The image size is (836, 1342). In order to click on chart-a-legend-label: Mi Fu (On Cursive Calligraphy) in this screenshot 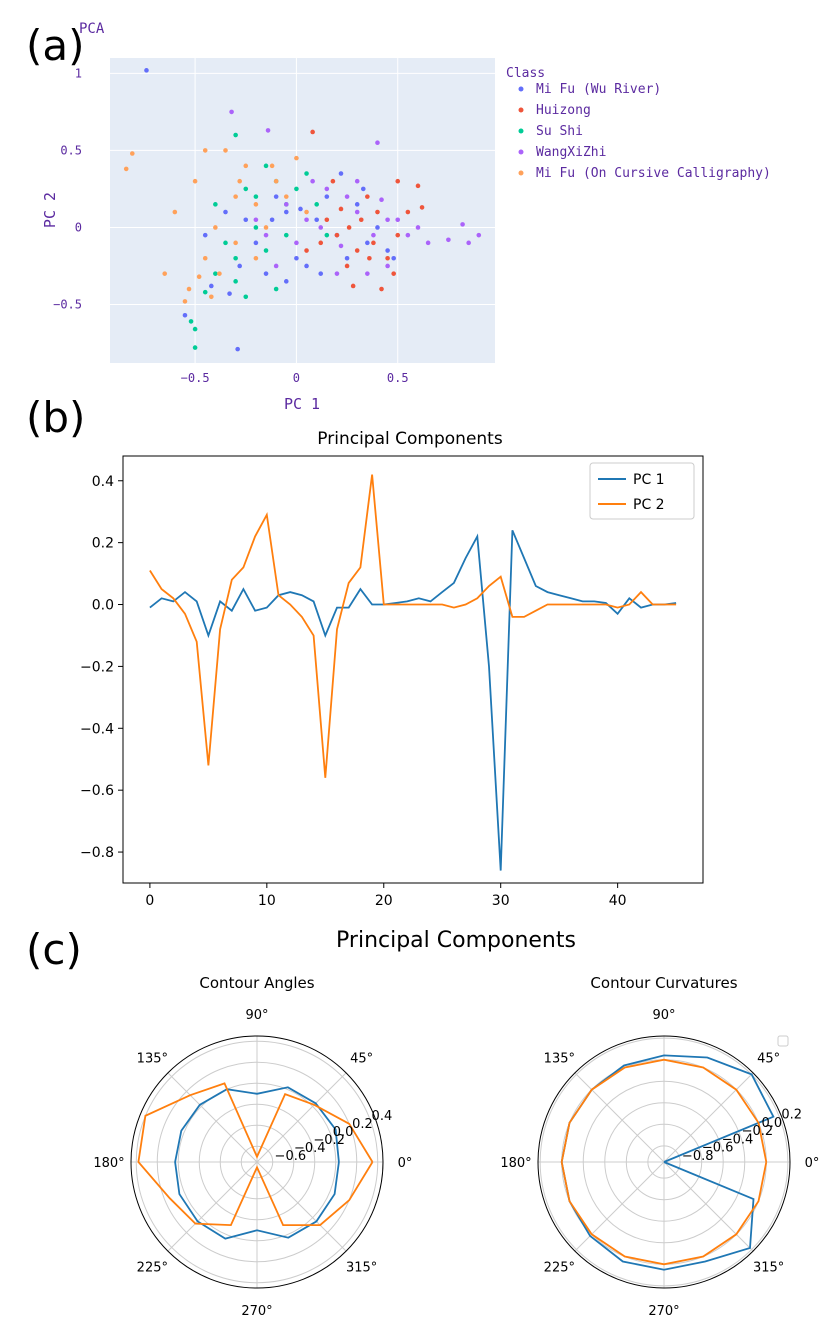, I will do `click(653, 173)`.